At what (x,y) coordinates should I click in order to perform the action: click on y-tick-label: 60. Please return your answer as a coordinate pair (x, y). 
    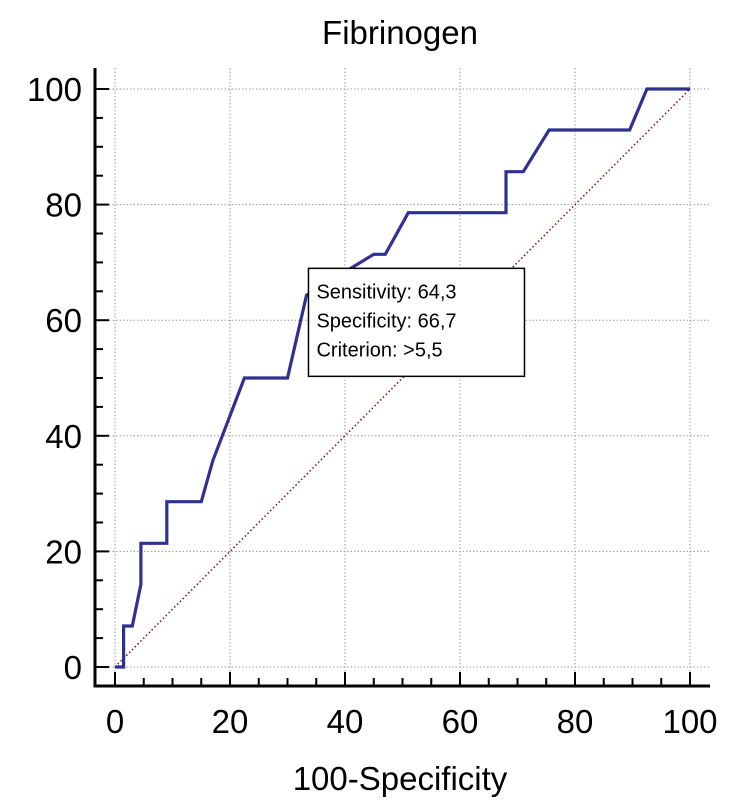
    Looking at the image, I should click on (63, 320).